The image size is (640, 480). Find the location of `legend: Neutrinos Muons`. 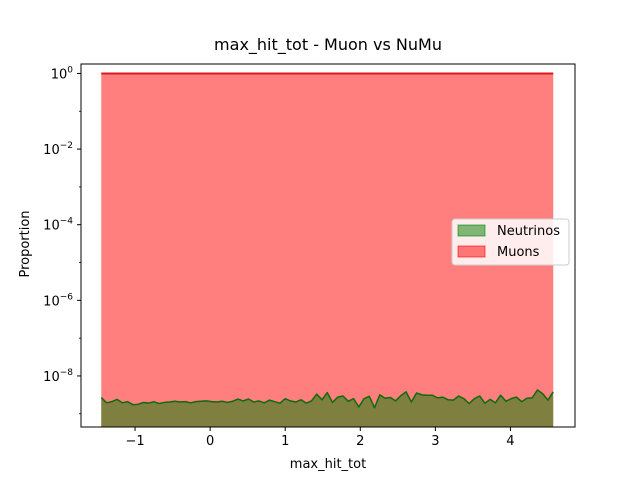

legend: Neutrinos Muons is located at coordinates (510, 242).